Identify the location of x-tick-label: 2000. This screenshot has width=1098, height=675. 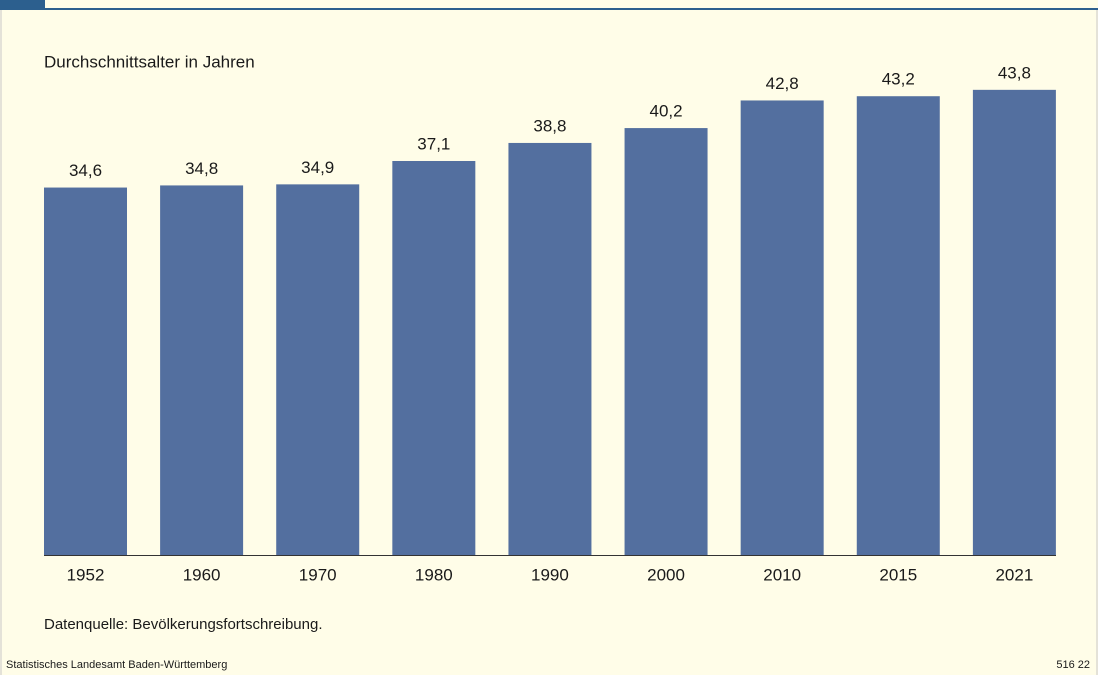
(666, 574).